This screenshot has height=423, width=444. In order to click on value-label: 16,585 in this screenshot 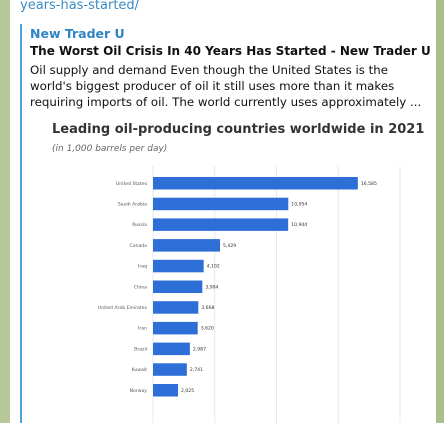, I will do `click(369, 184)`.